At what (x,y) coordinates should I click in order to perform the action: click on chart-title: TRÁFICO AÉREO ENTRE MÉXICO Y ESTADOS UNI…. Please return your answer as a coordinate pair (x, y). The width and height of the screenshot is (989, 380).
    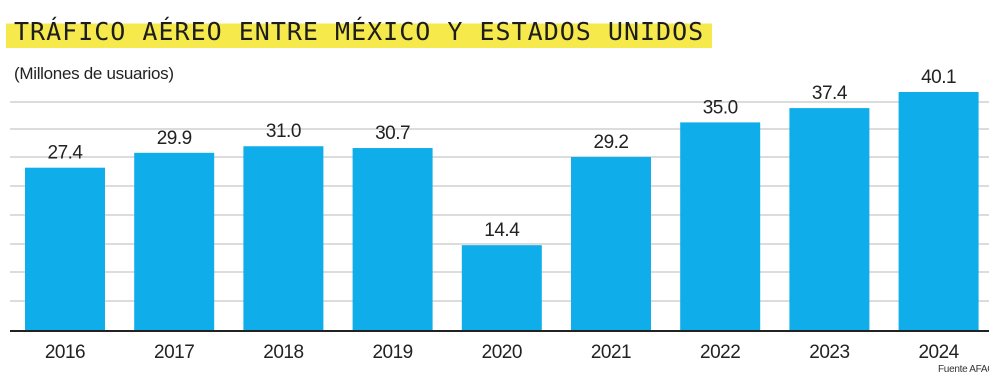
    Looking at the image, I should click on (359, 31).